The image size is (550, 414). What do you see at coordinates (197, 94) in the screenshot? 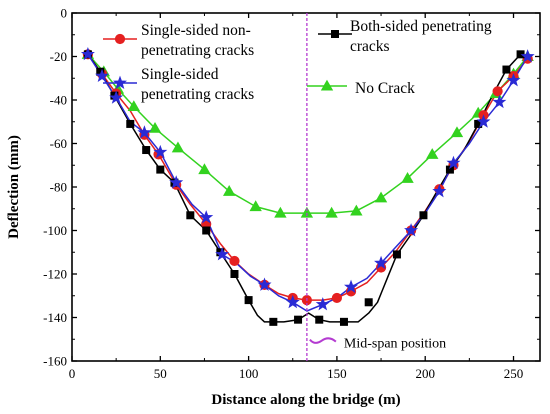
I see `legend-label-1: penetrating cracks` at bounding box center [197, 94].